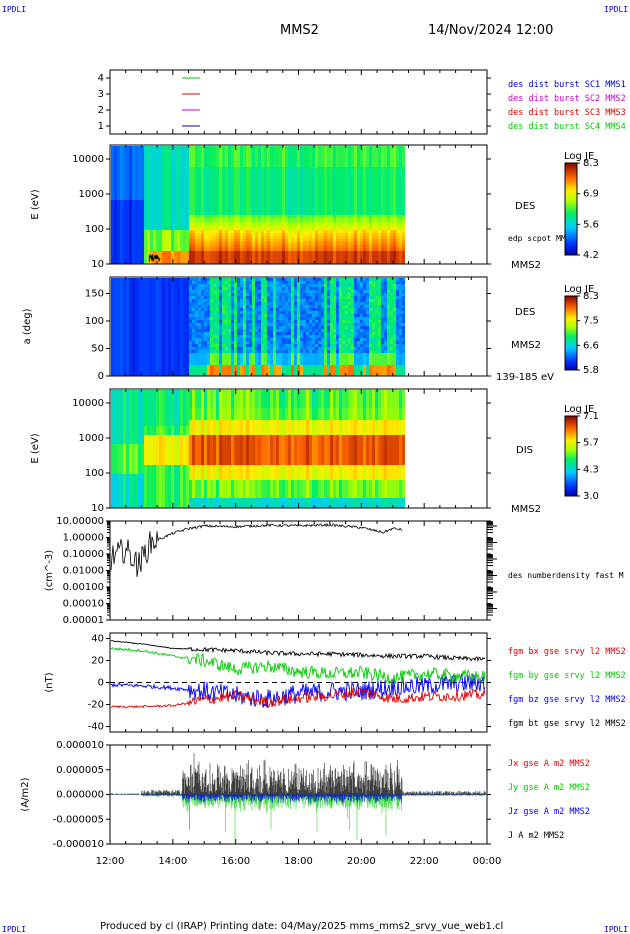 The height and width of the screenshot is (934, 630). Describe the element at coordinates (154, 257) in the screenshot. I see `scpot-trace` at that location.